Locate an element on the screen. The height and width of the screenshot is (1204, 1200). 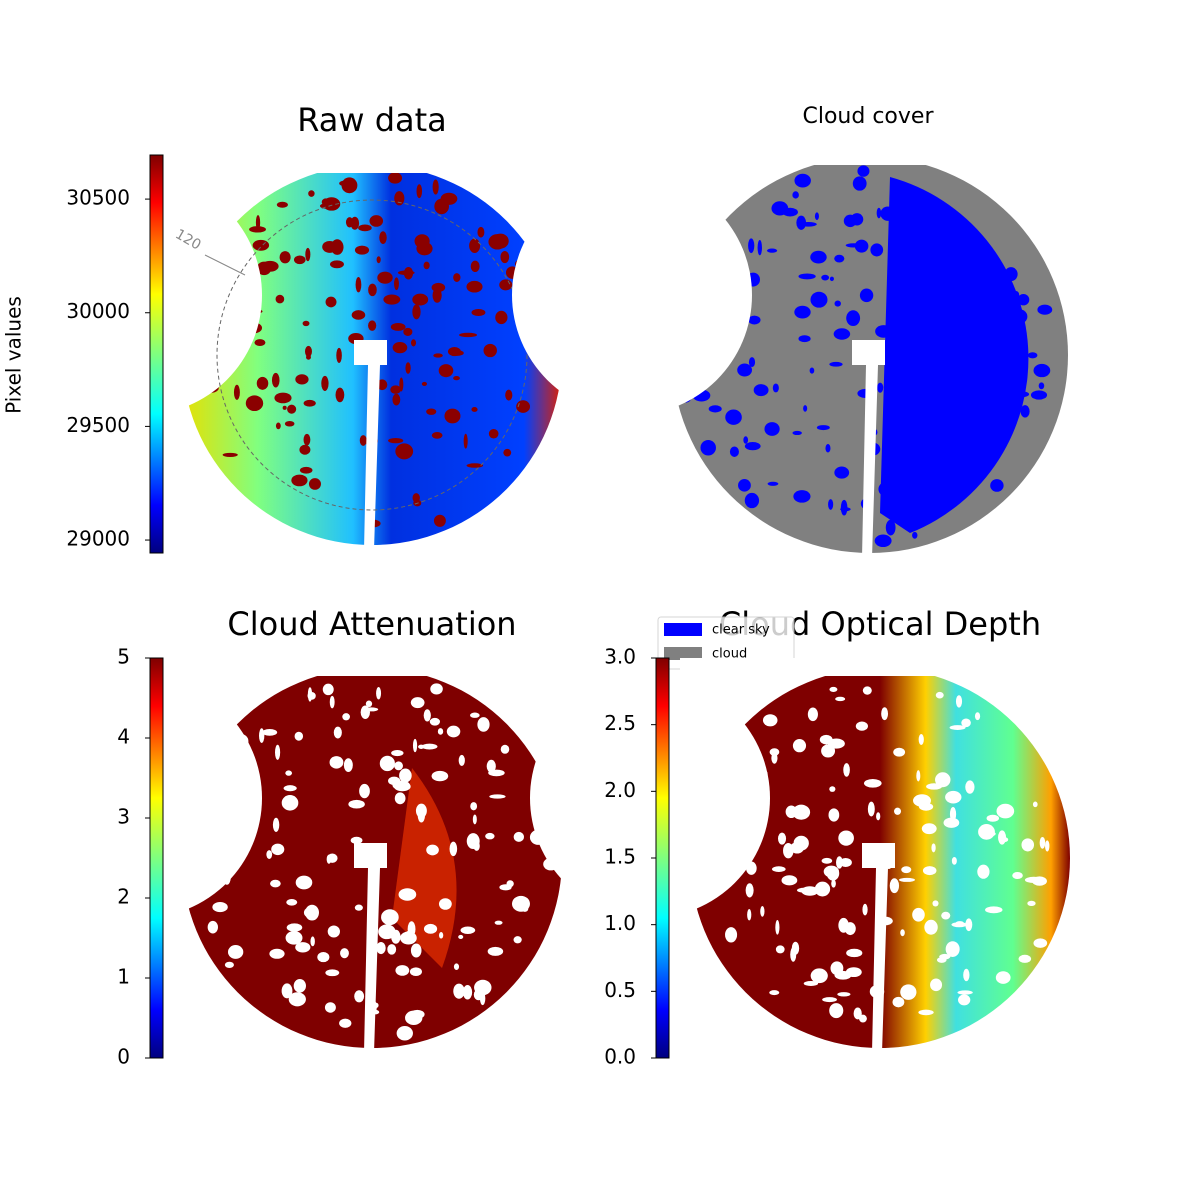
mask-bite is located at coordinates (142, 295).